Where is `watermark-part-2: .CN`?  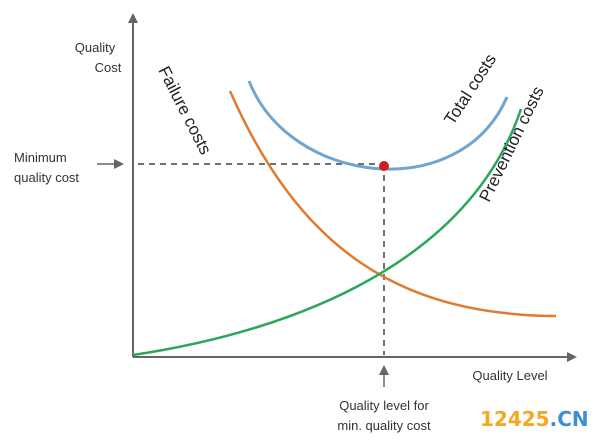
watermark-part-2: .CN is located at coordinates (569, 419).